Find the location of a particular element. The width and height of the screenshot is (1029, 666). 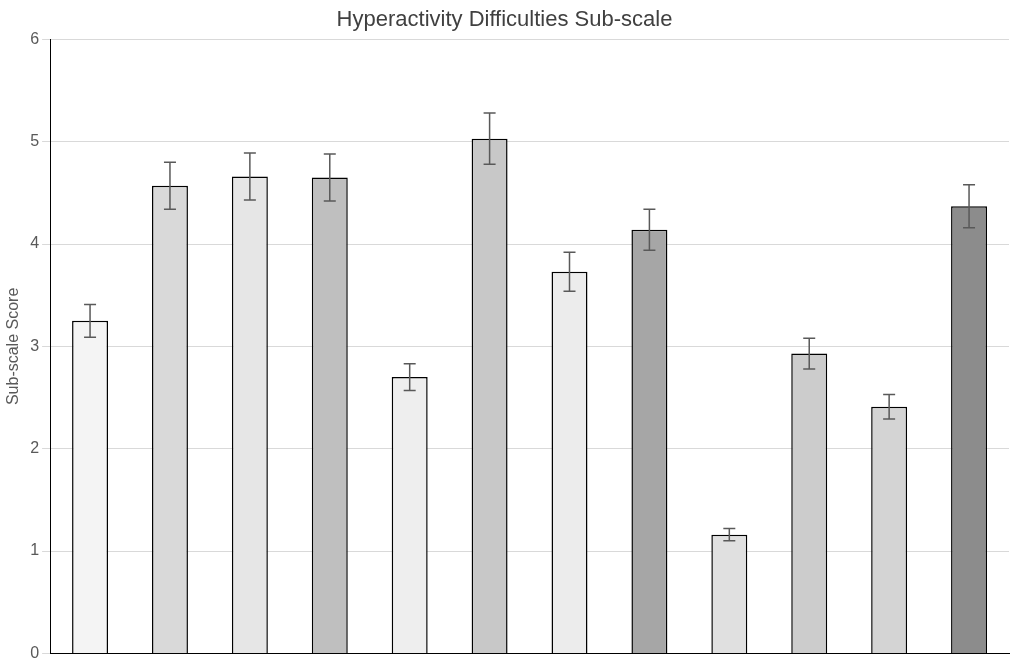

y-axis-title: Sub-scale Score is located at coordinates (13, 346).